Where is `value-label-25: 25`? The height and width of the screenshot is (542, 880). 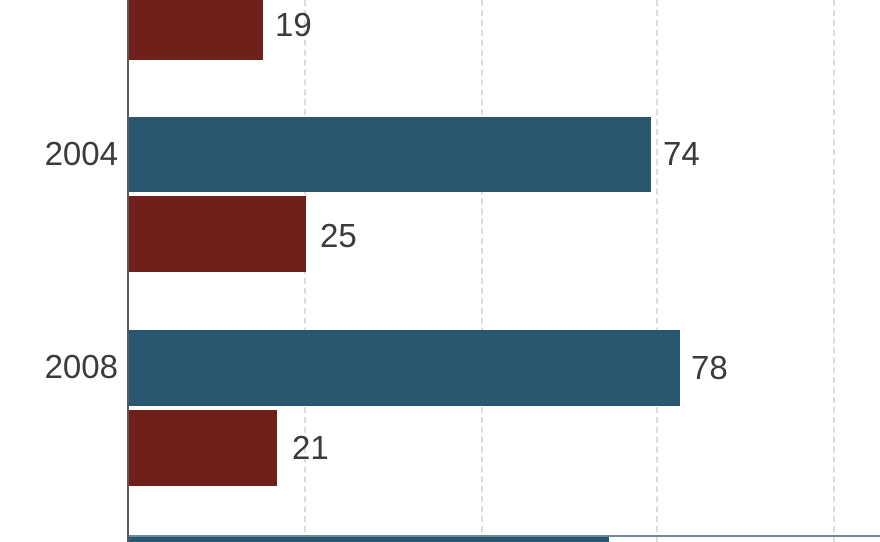 value-label-25: 25 is located at coordinates (338, 235).